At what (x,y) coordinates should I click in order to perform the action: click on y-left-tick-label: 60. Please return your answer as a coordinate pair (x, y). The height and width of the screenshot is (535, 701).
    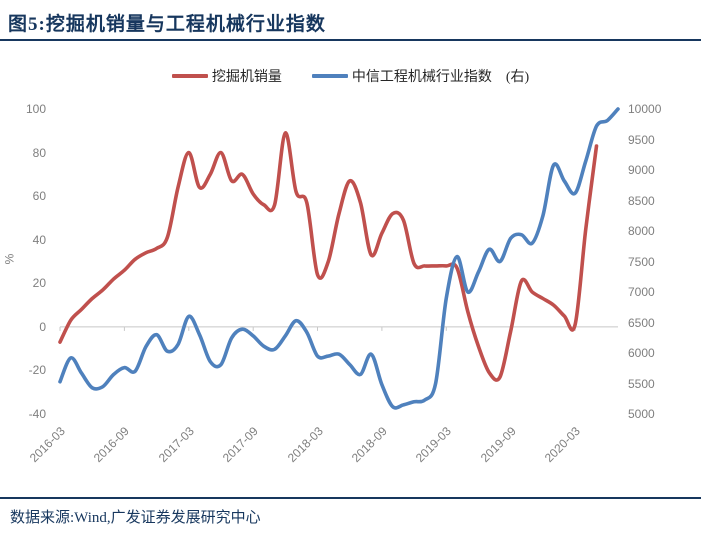
    Looking at the image, I should click on (39, 196).